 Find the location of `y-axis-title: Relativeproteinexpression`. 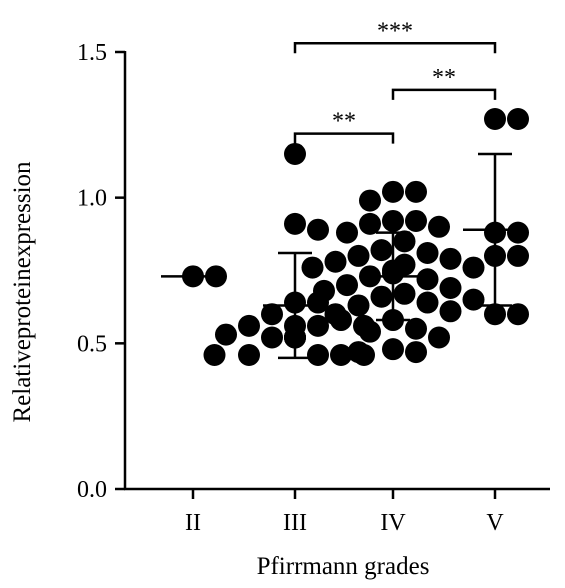

y-axis-title: Relativeproteinexpression is located at coordinates (22, 292).